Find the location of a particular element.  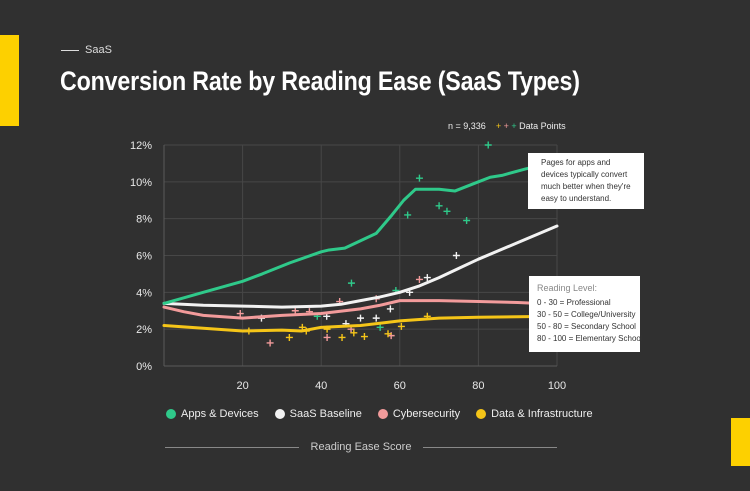

y-tick-label: 0% is located at coordinates (144, 367).